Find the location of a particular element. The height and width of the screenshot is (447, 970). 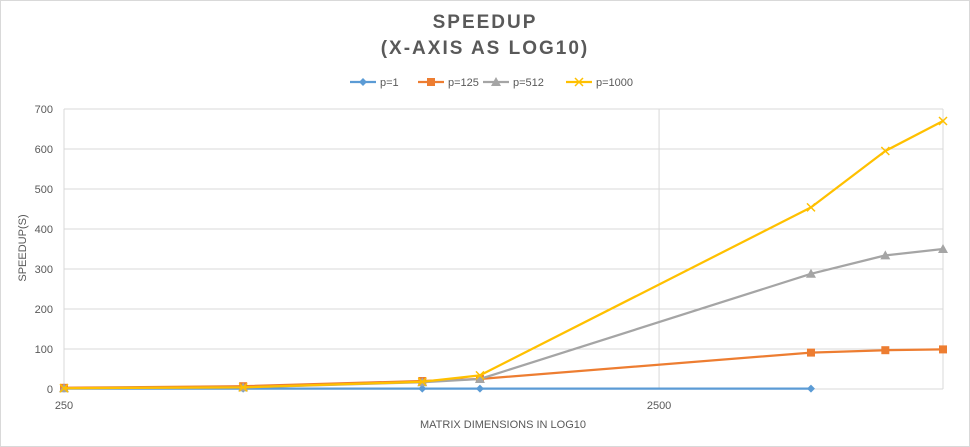

y-tick-label: 100 is located at coordinates (44, 350).